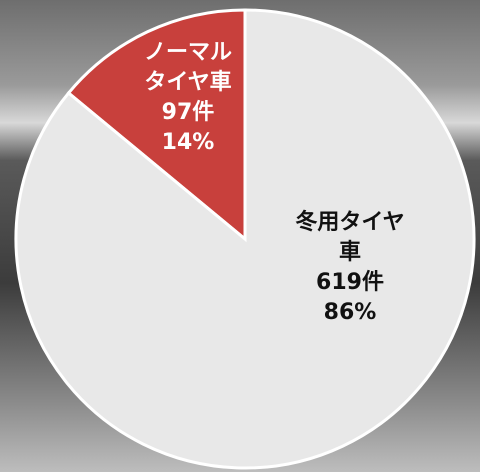  Describe the element at coordinates (188, 67) in the screenshot. I see `category-label: ノーマル タイヤ車` at that location.